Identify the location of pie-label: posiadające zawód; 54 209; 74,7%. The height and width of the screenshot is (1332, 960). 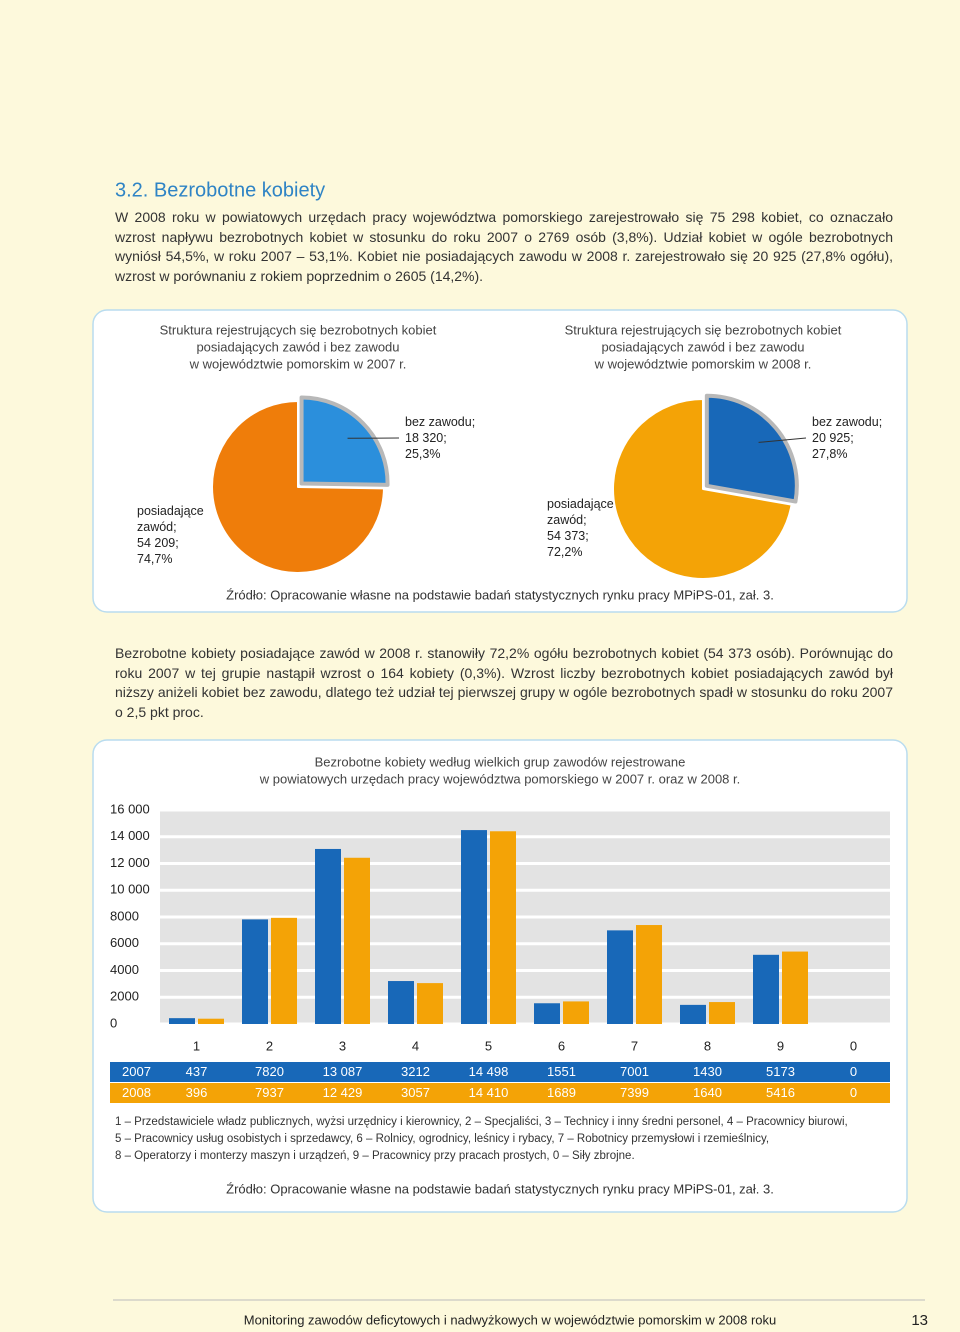
(177, 535).